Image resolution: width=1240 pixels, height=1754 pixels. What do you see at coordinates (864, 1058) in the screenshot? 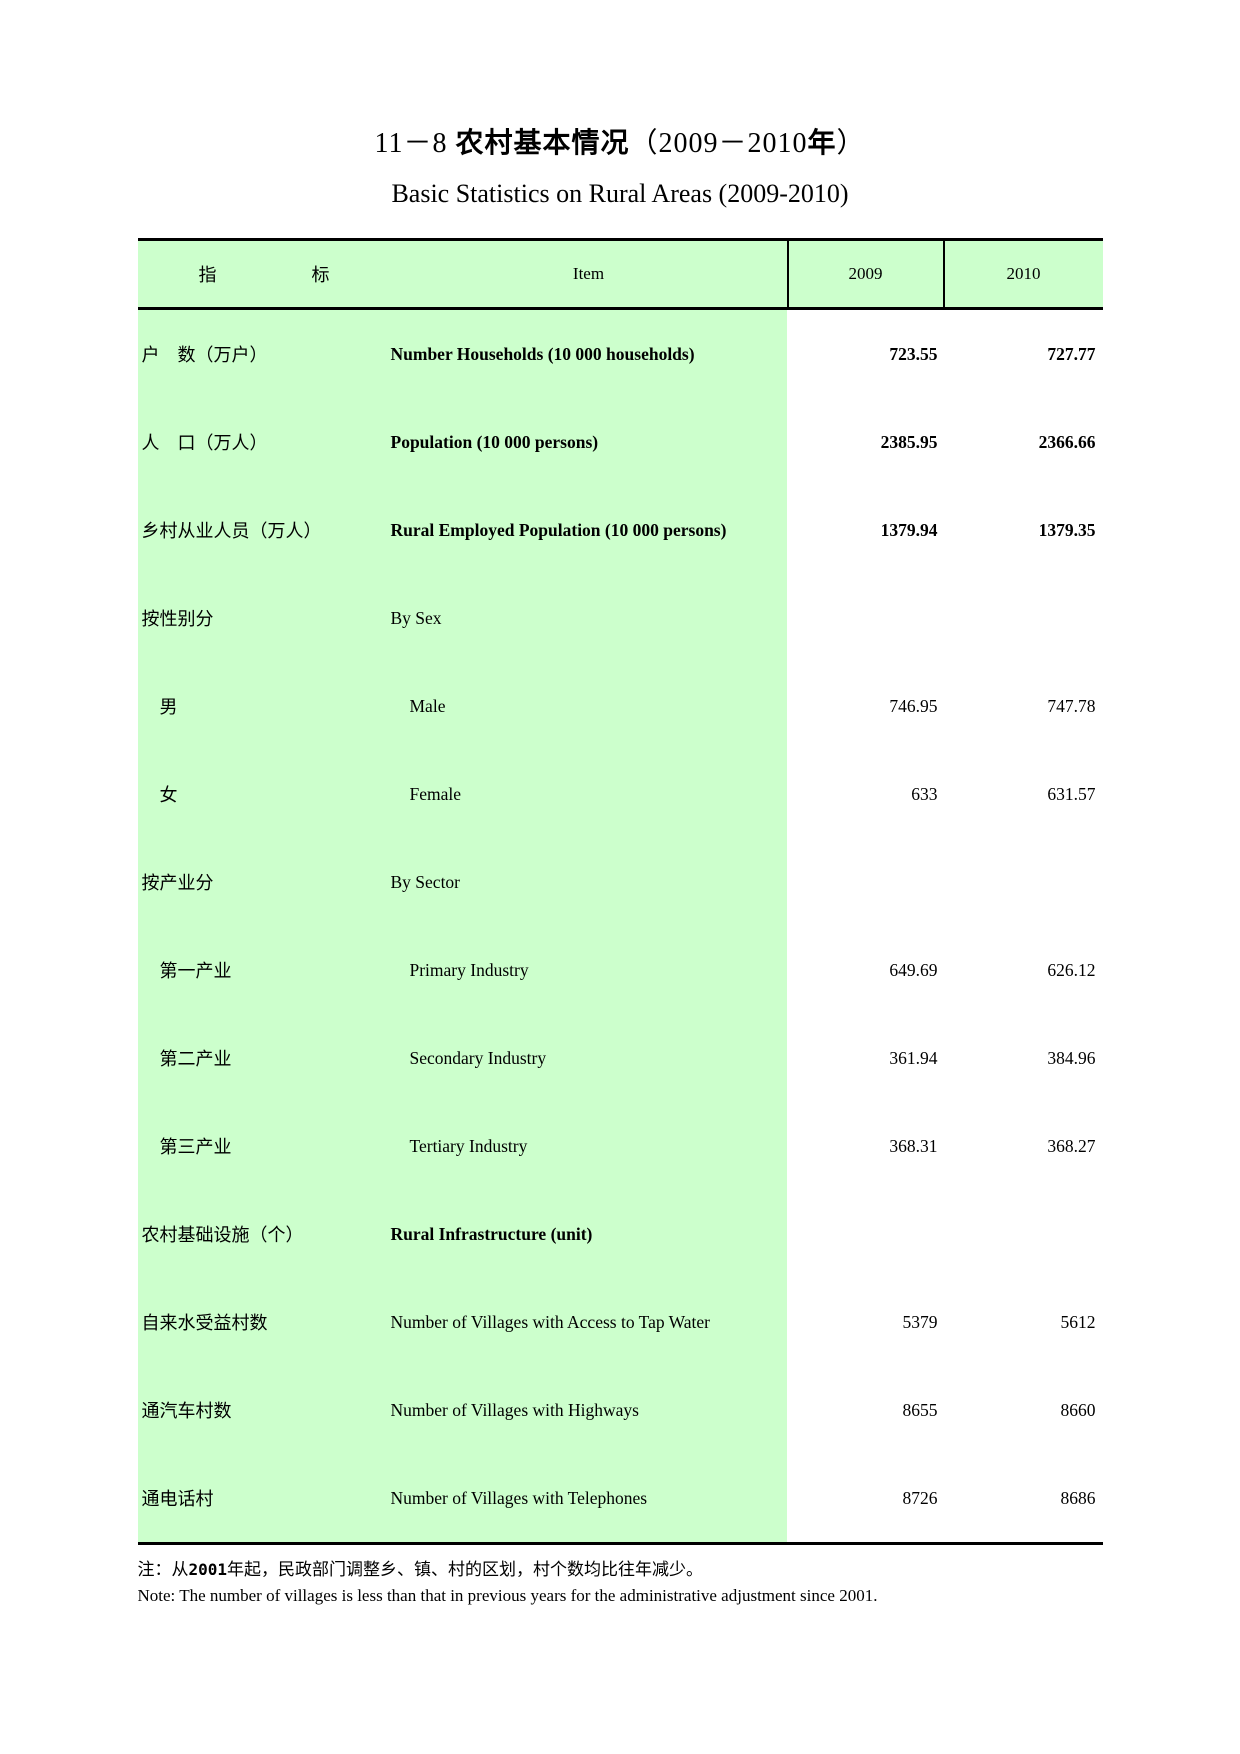
I see `value-2009: 361.94` at bounding box center [864, 1058].